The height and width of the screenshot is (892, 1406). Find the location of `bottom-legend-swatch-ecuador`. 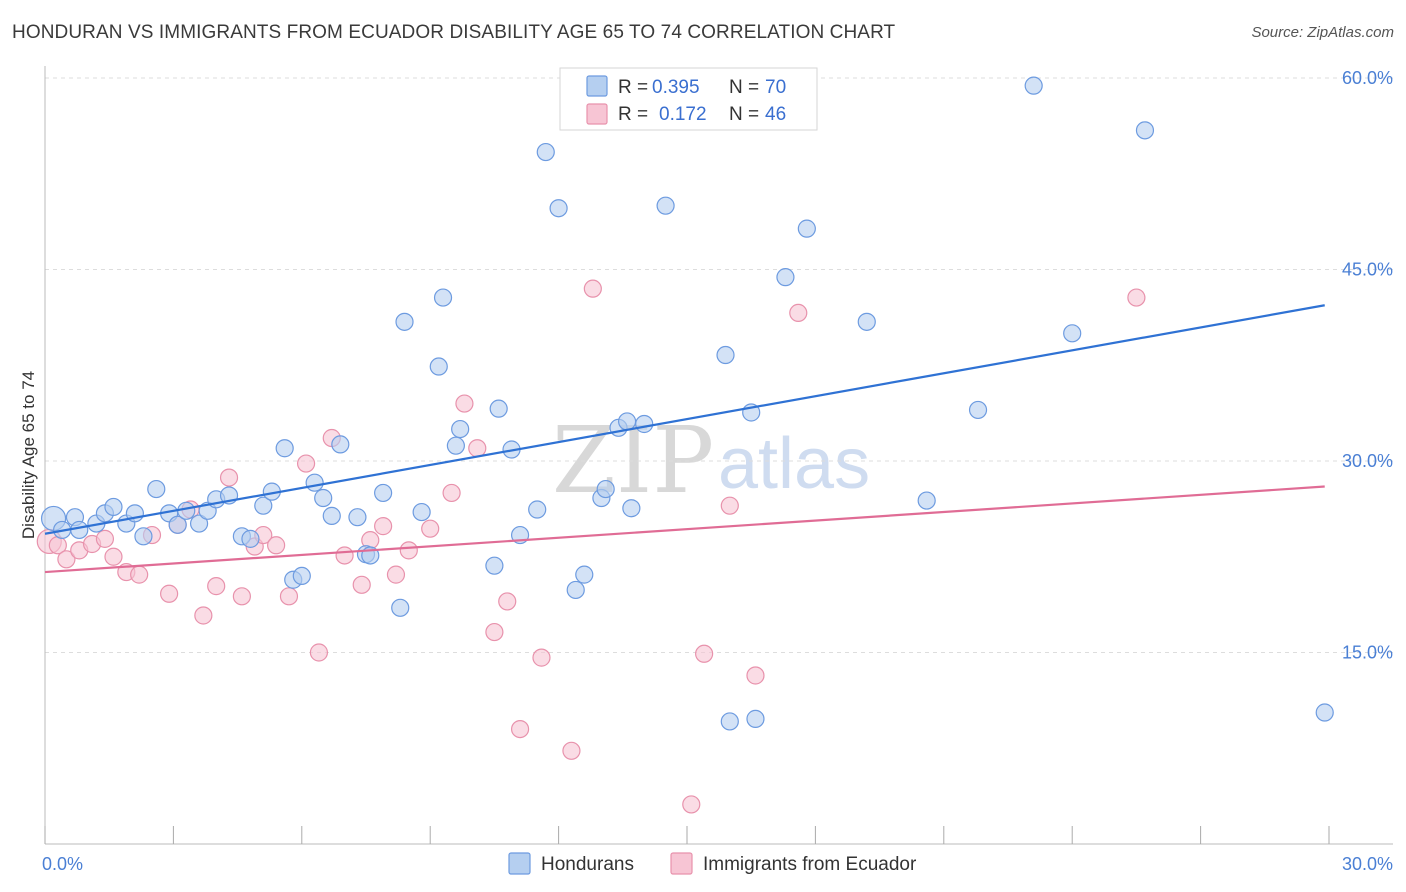

bottom-legend-swatch-ecuador is located at coordinates (681, 863).